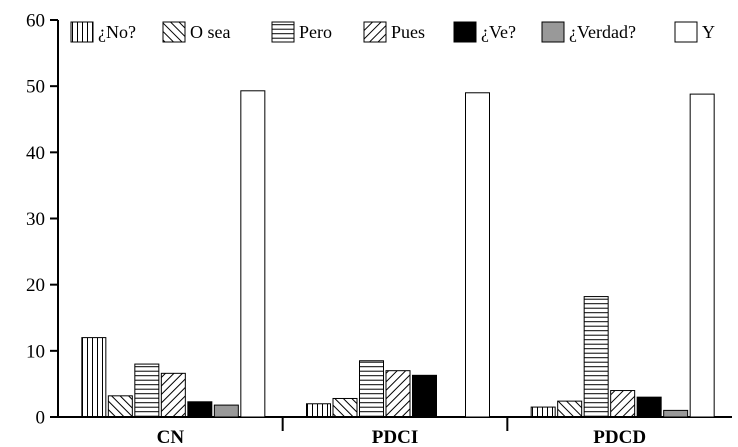 This screenshot has width=738, height=447. I want to click on legend-label: Pero, so click(315, 32).